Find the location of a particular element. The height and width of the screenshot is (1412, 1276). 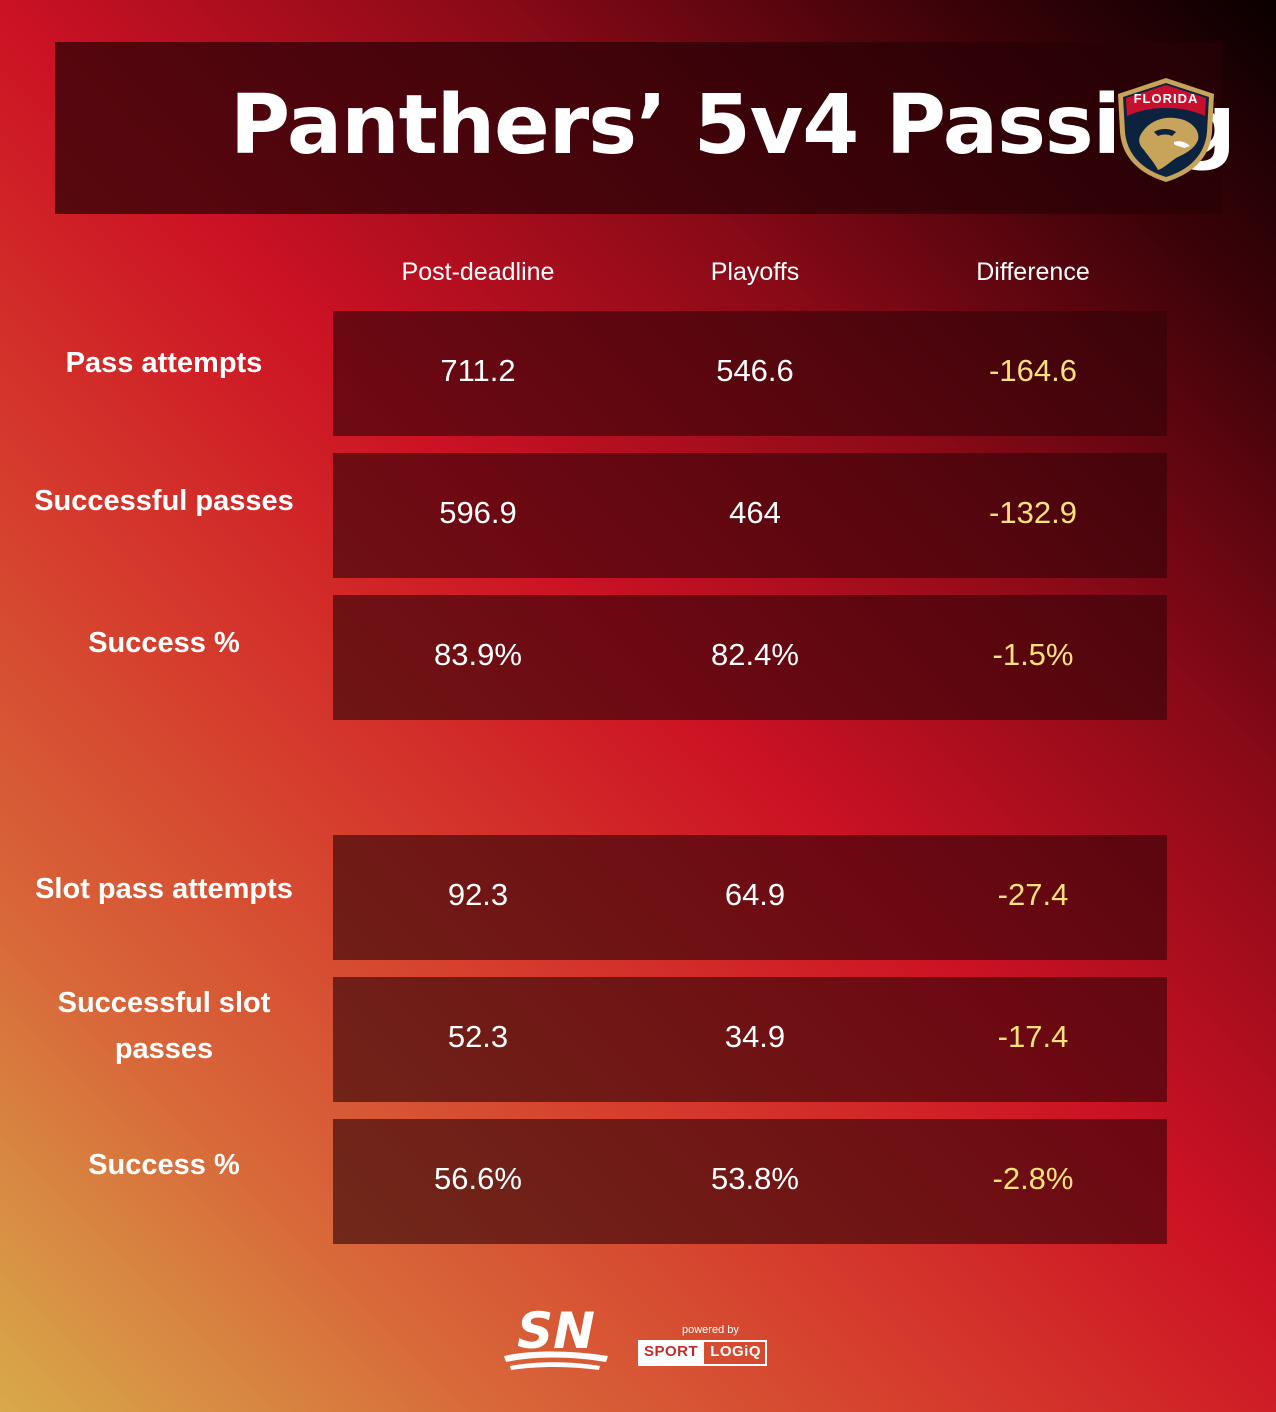

playoffs-value: 546.6 is located at coordinates (755, 370).